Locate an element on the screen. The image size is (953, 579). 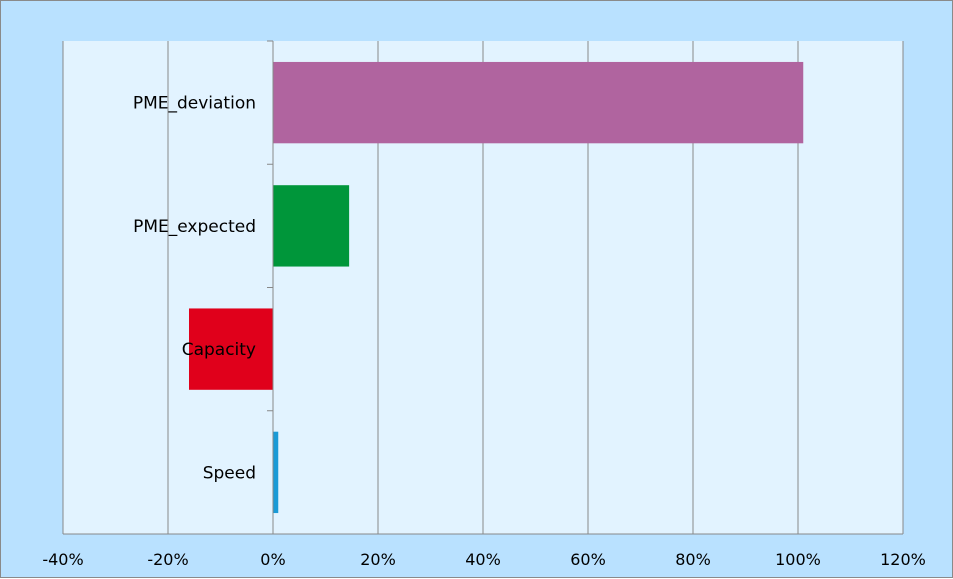
bar-capacity is located at coordinates (231, 349).